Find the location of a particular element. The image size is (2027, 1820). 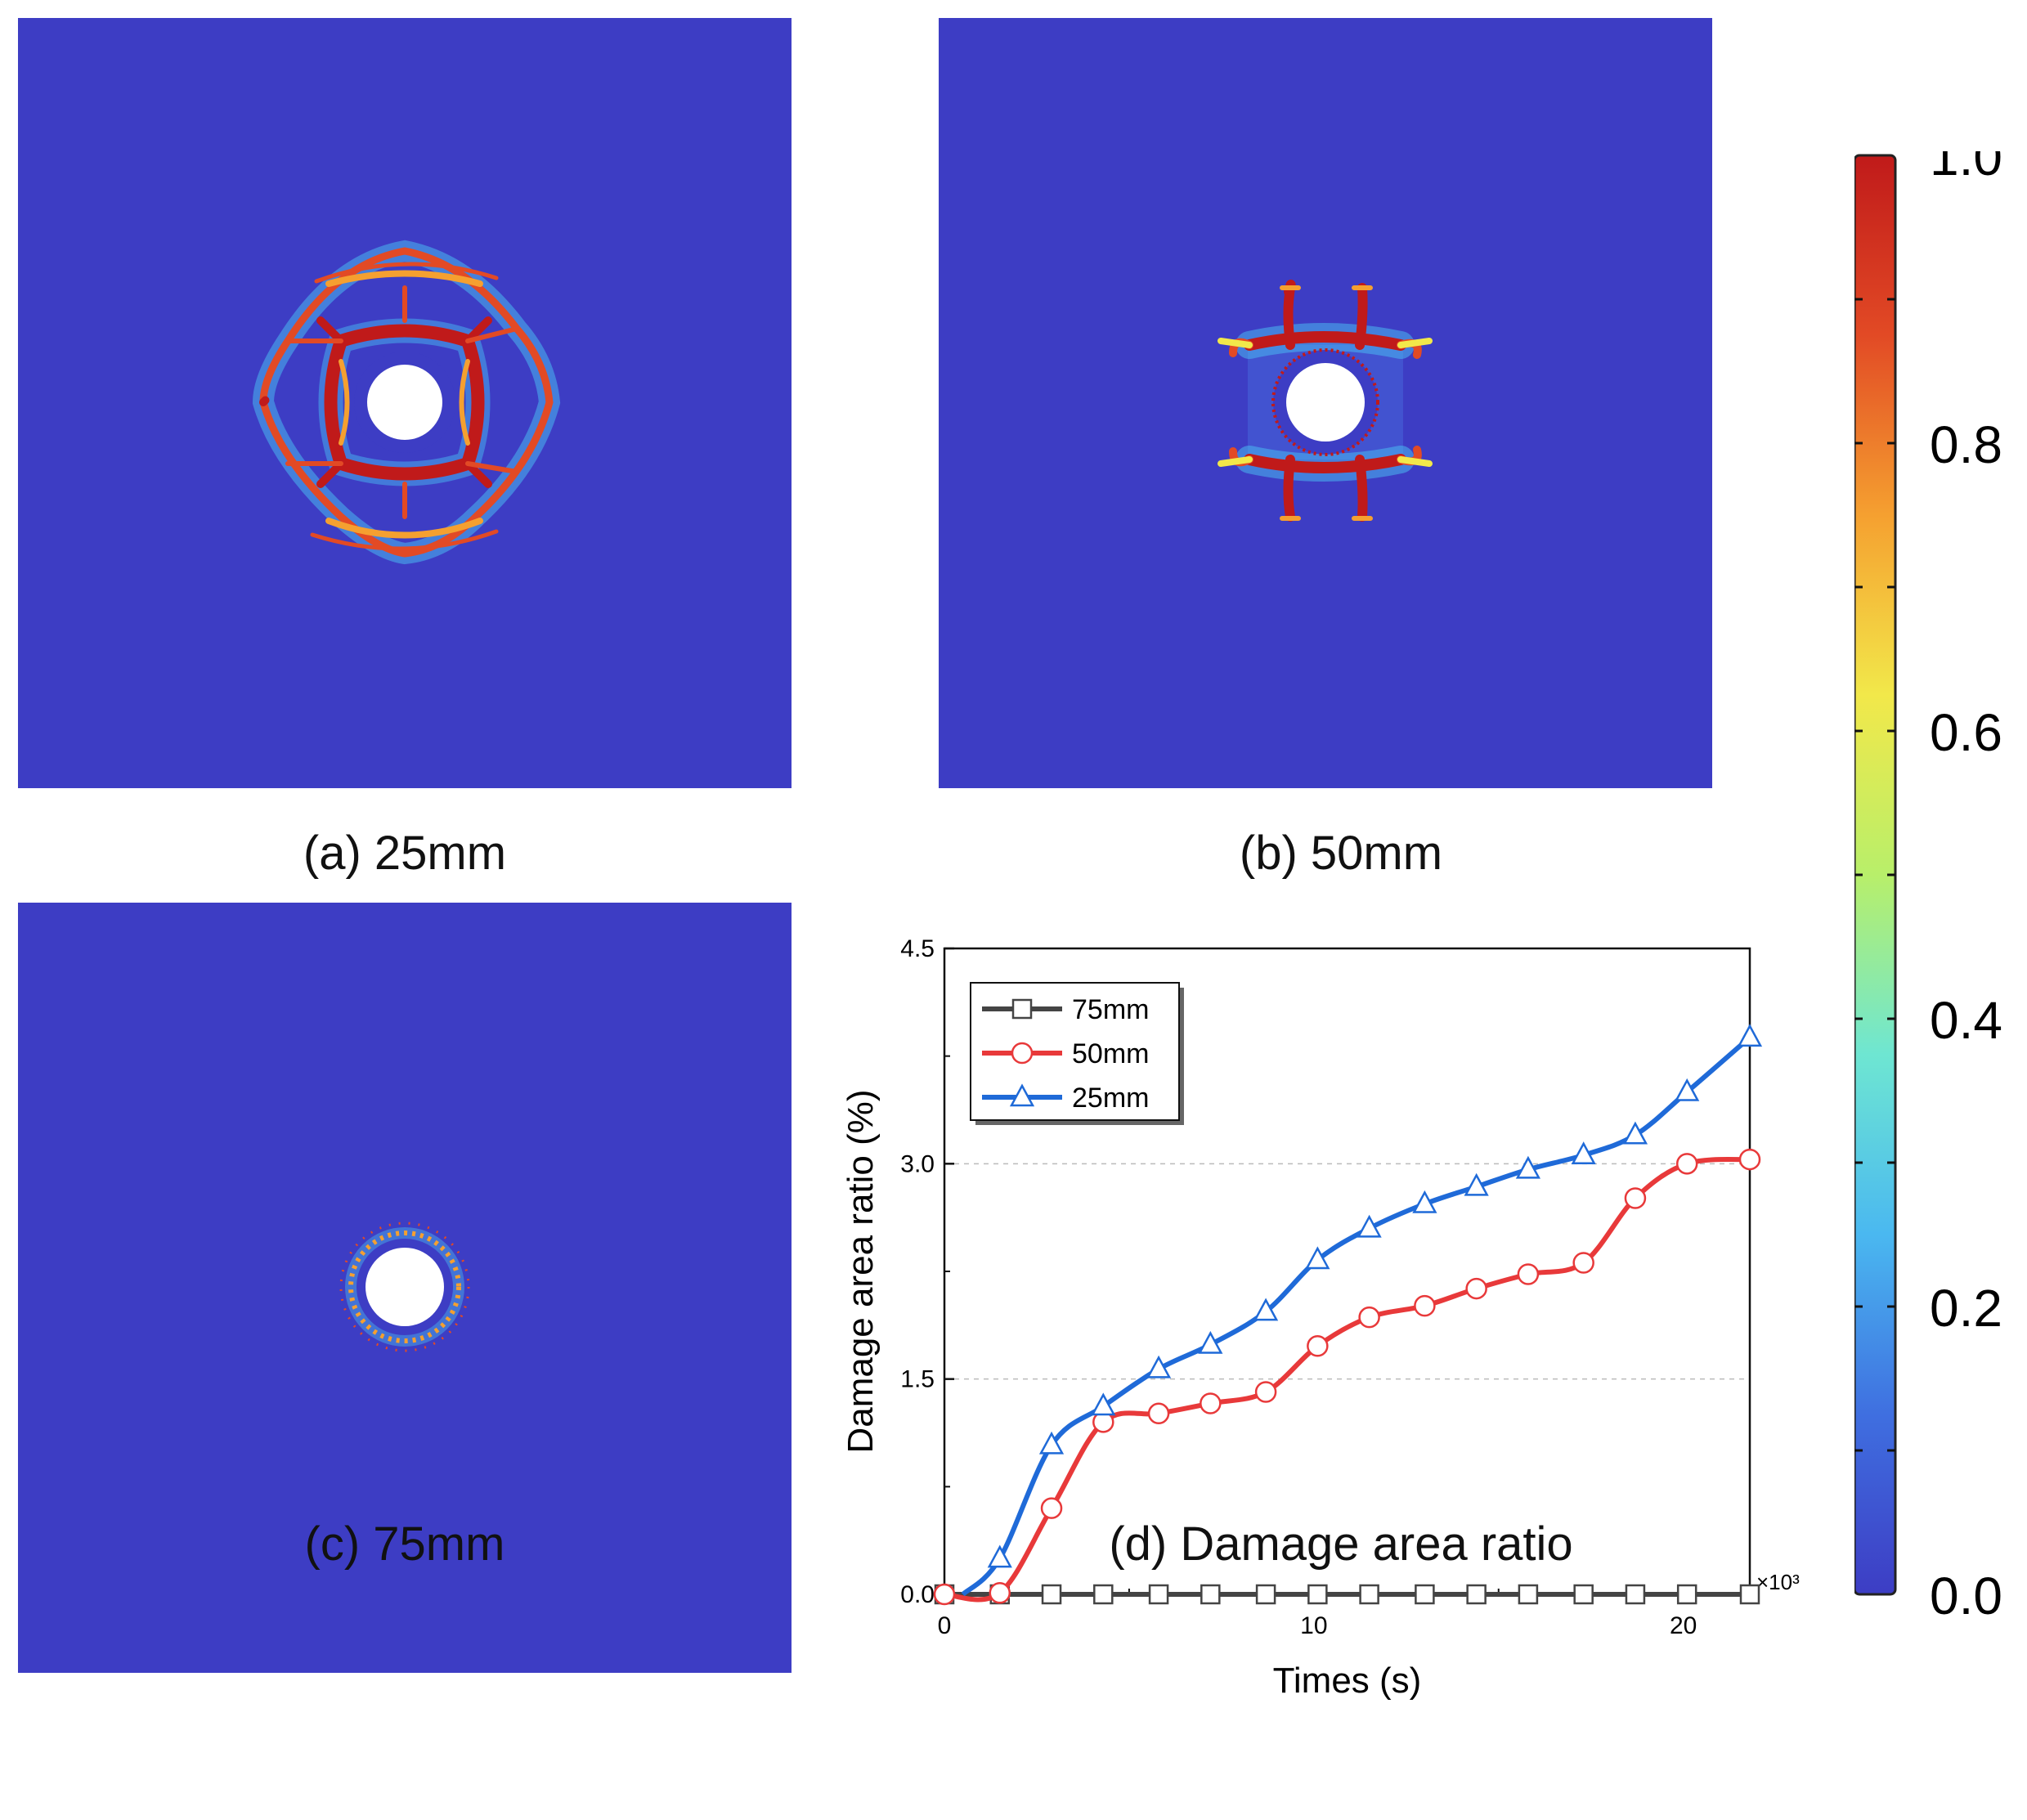

damage-pattern-25mm is located at coordinates (407, 403).